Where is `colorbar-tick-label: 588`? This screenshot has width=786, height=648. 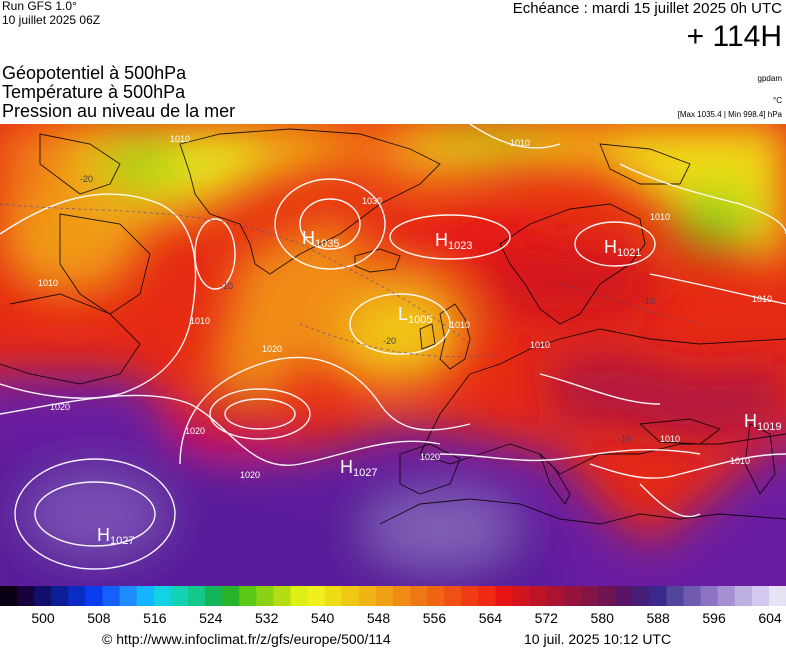
colorbar-tick-label: 588 is located at coordinates (658, 618).